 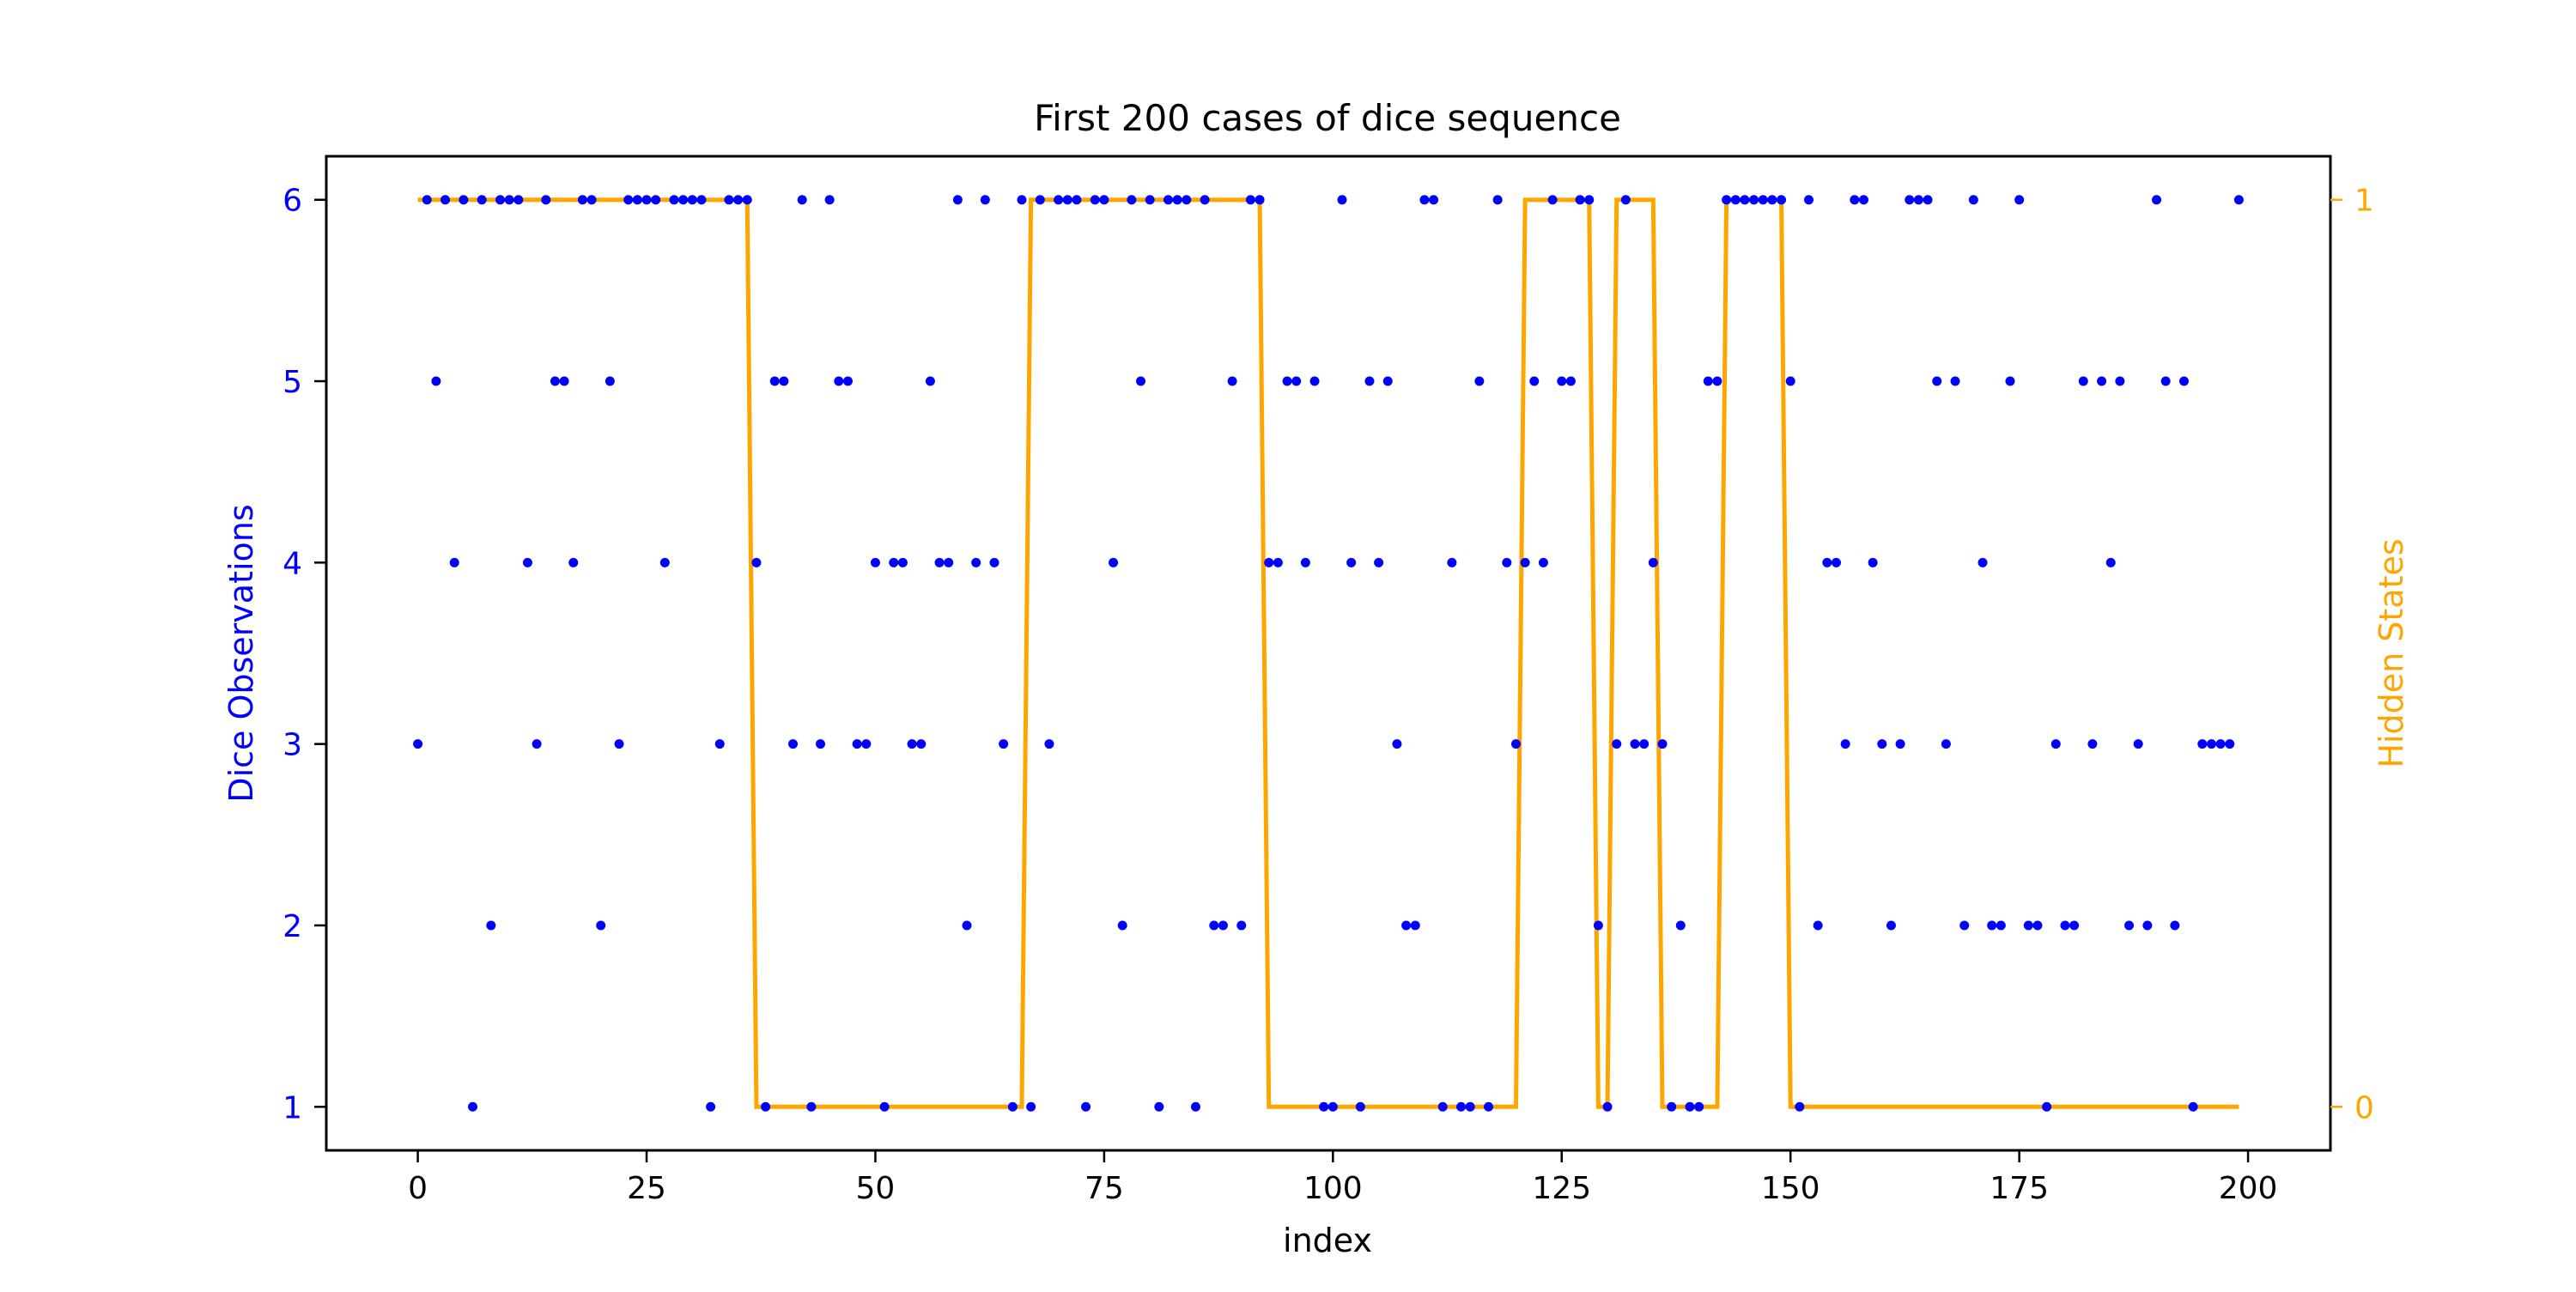 I want to click on x-tick-label: 100, so click(x=1333, y=1188).